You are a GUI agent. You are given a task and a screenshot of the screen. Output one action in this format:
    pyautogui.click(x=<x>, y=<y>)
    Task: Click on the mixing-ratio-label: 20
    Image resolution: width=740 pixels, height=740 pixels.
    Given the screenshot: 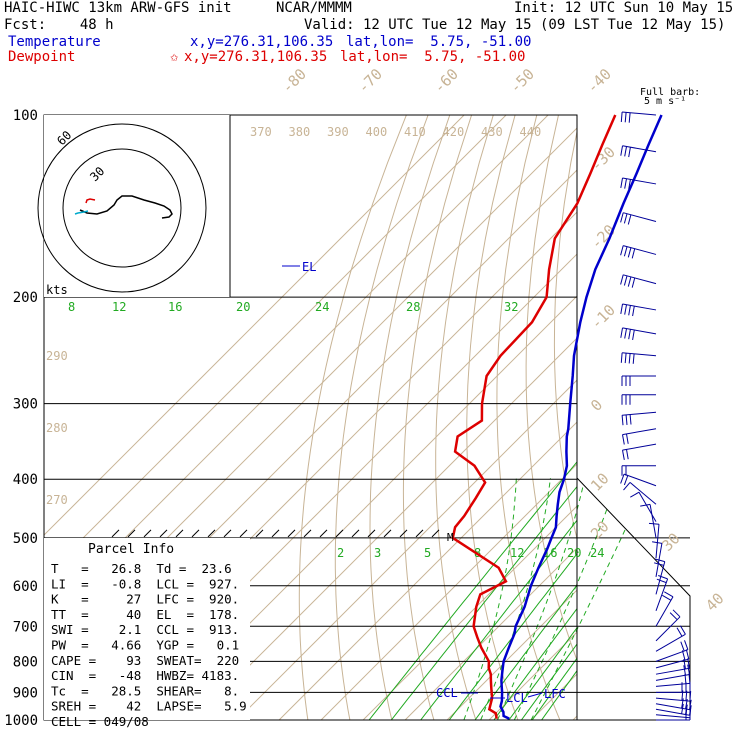 What is the action you would take?
    pyautogui.click(x=243, y=307)
    